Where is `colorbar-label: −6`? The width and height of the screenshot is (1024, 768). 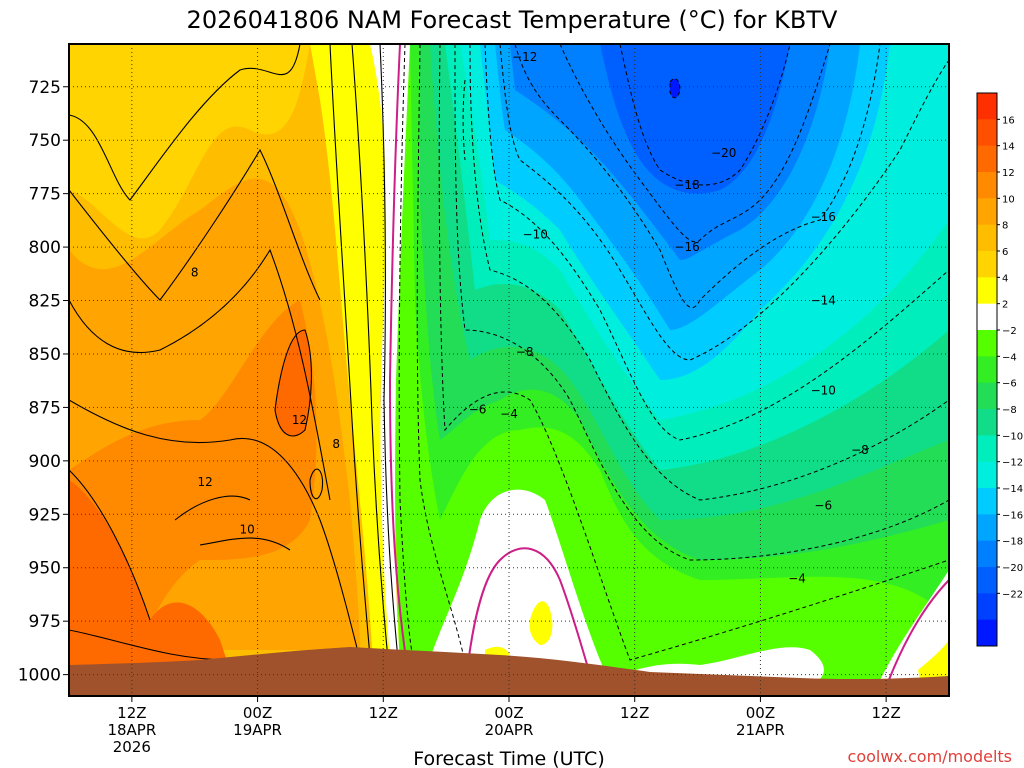 colorbar-label: −6 is located at coordinates (1009, 384).